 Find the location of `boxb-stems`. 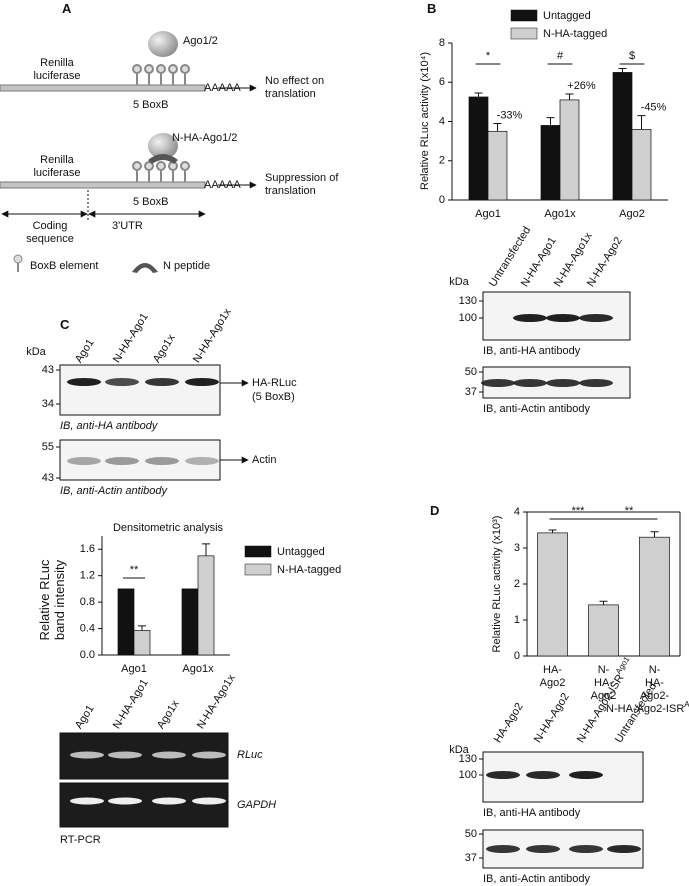

boxb-stems is located at coordinates (161, 123).